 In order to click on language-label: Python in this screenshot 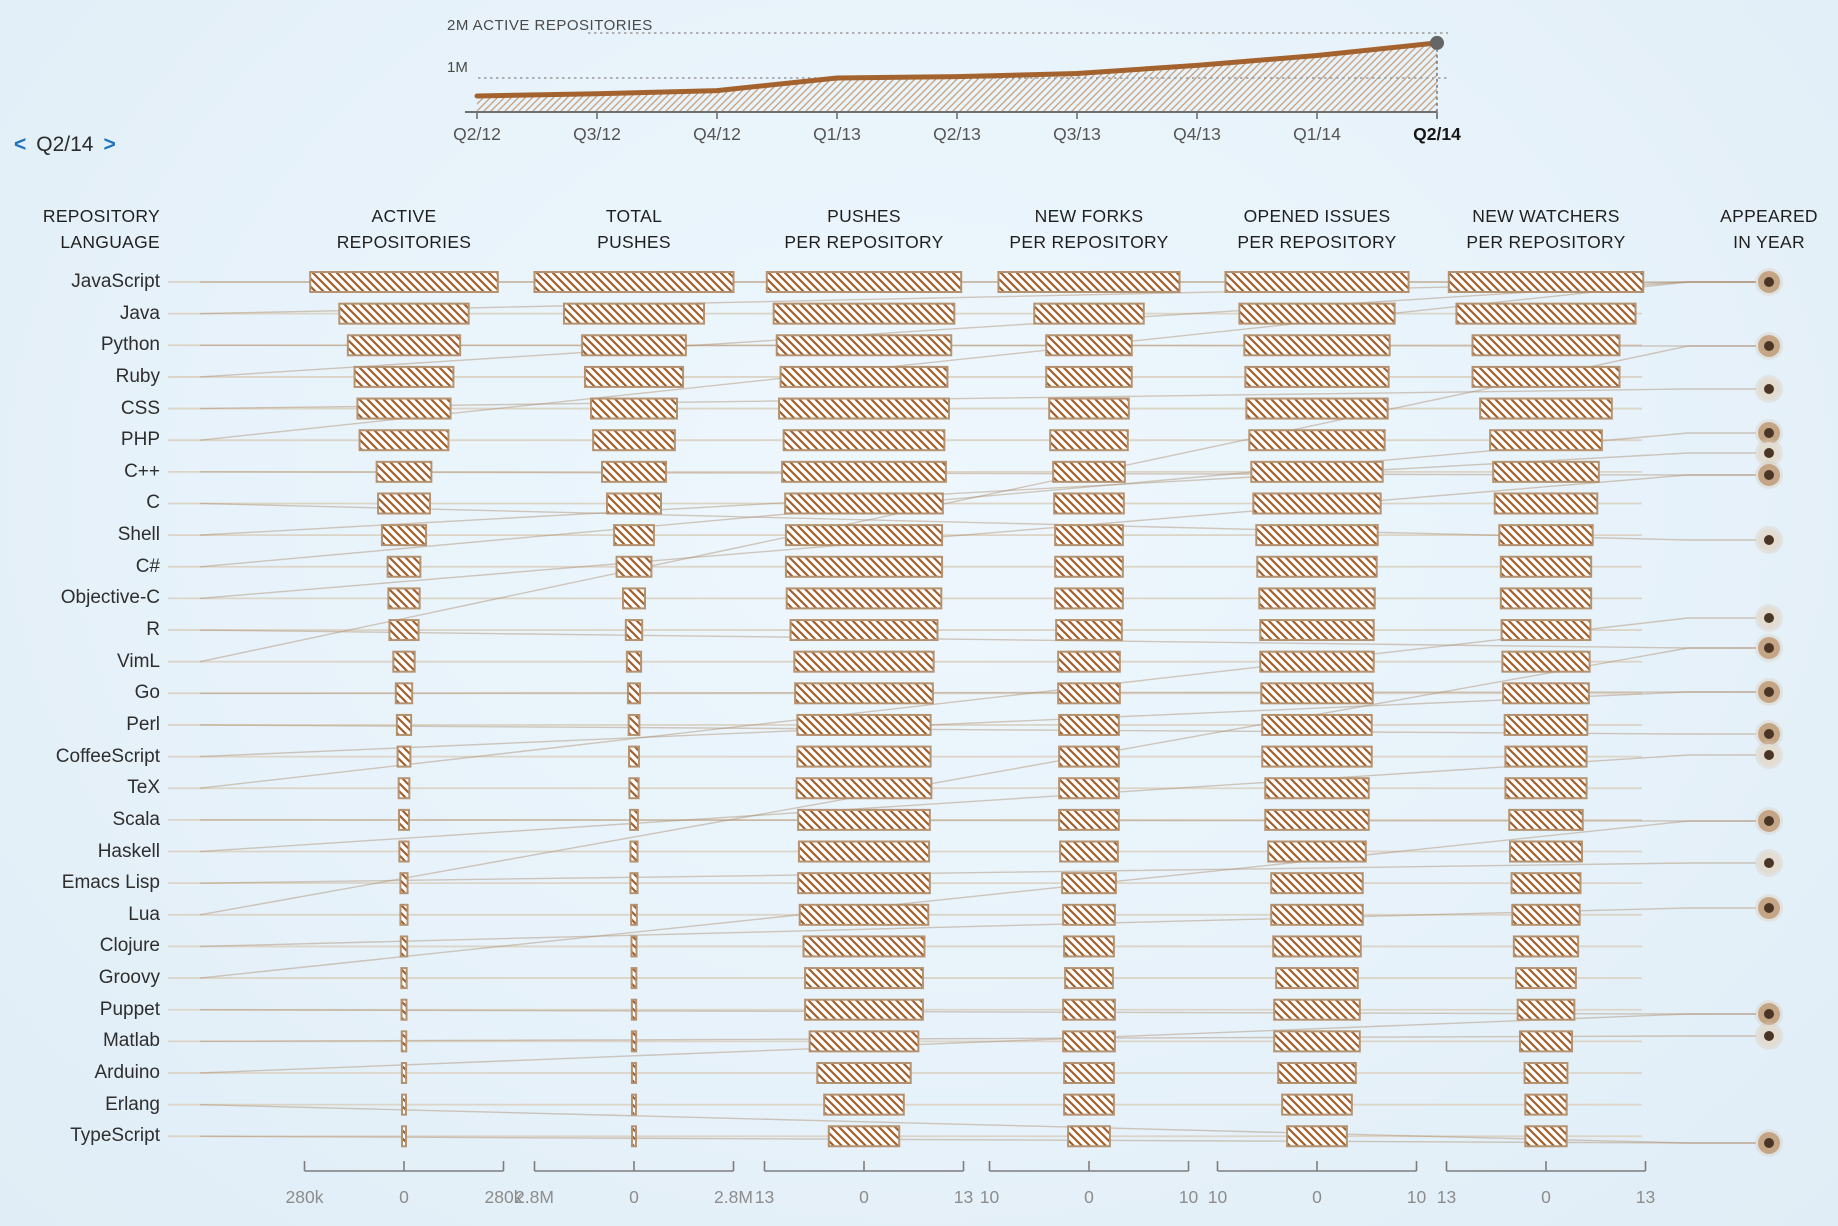, I will do `click(130, 345)`.